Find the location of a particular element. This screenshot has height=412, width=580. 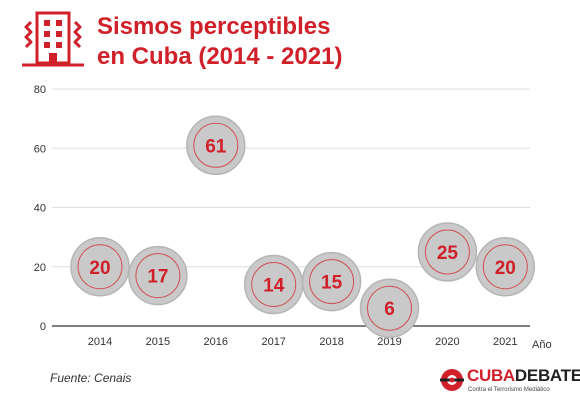

x-tick-label: 2019 is located at coordinates (389, 342).